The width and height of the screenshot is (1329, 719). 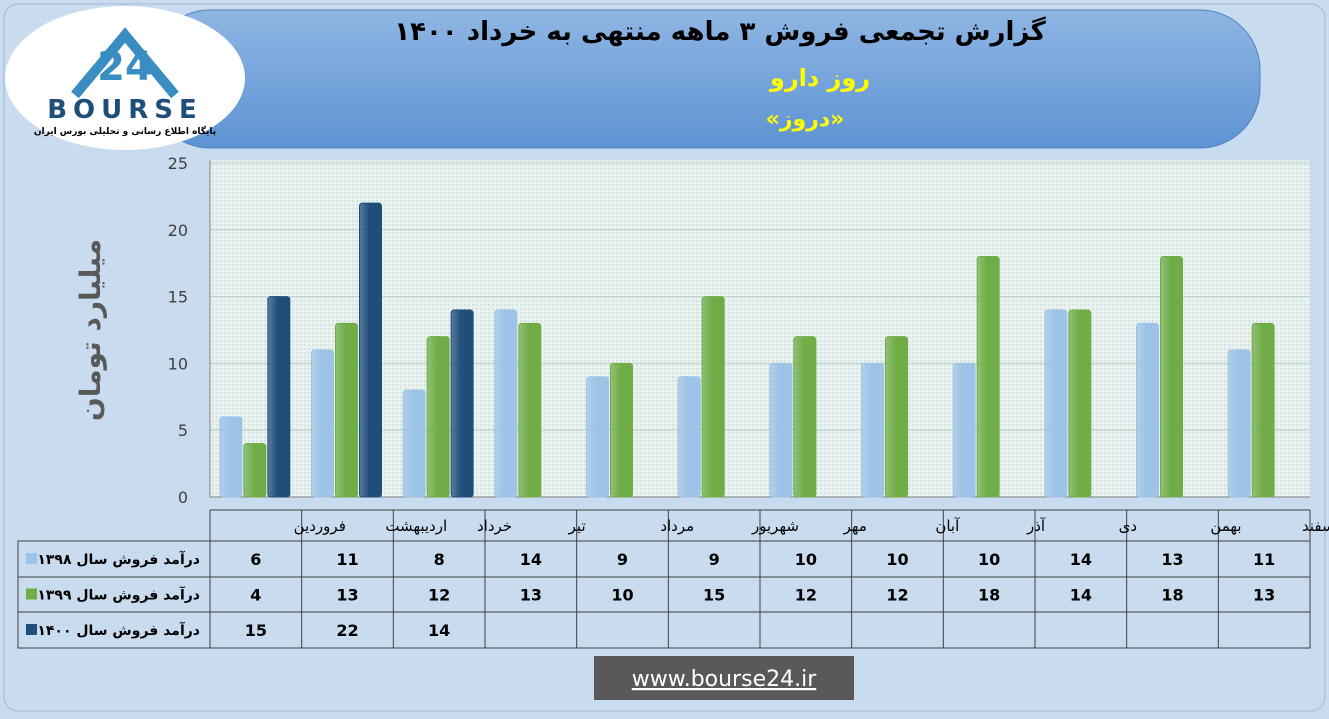 I want to click on table-legend-bg, so click(x=114, y=594).